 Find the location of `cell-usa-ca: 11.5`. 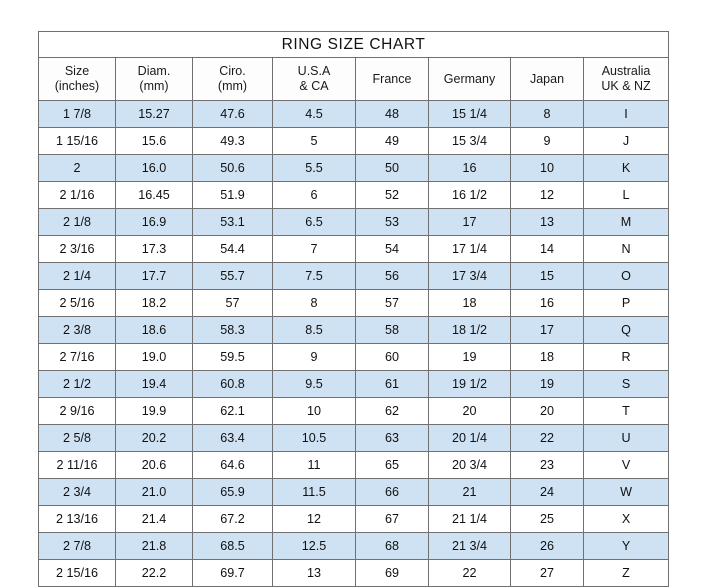

cell-usa-ca: 11.5 is located at coordinates (314, 492).